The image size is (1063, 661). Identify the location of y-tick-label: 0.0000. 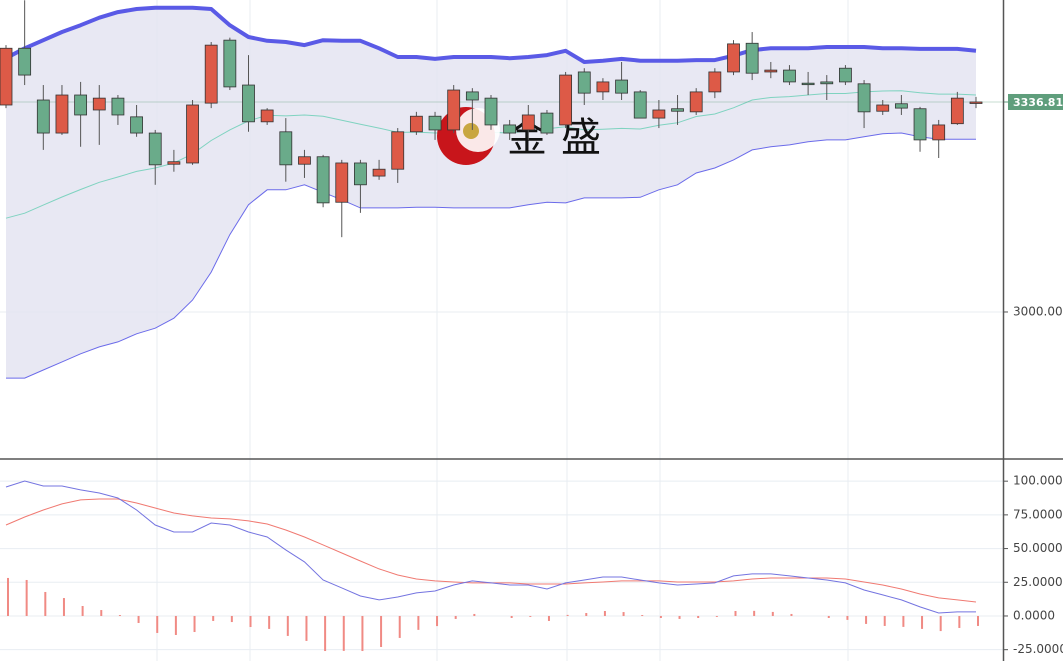
(1034, 615).